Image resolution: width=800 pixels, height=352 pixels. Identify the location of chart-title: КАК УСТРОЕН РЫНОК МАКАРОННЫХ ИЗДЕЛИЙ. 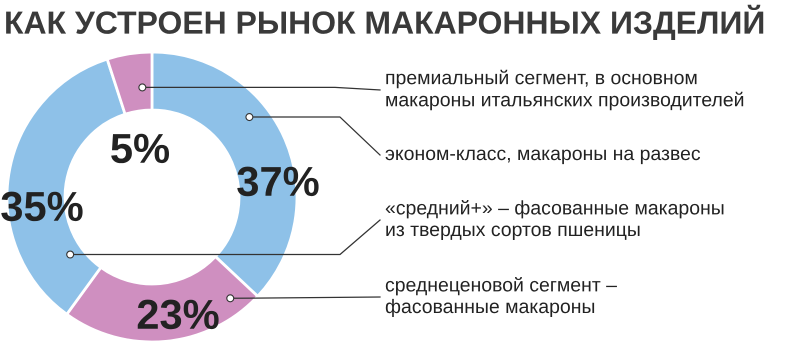
(385, 22).